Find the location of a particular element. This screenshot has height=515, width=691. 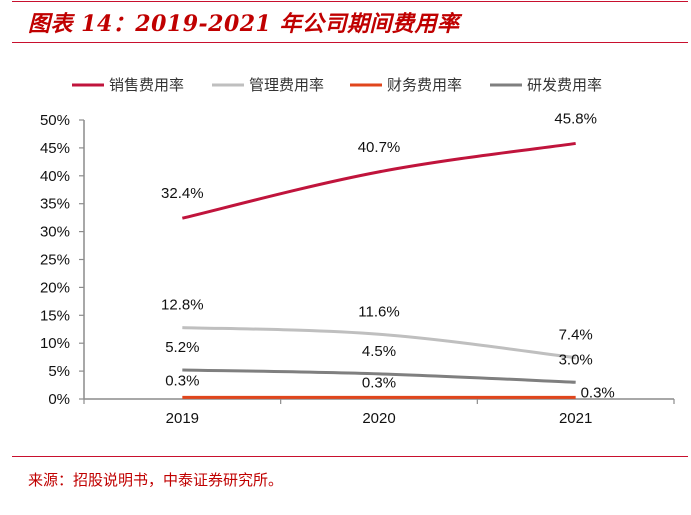

y-tick-label: 20% is located at coordinates (55, 287).